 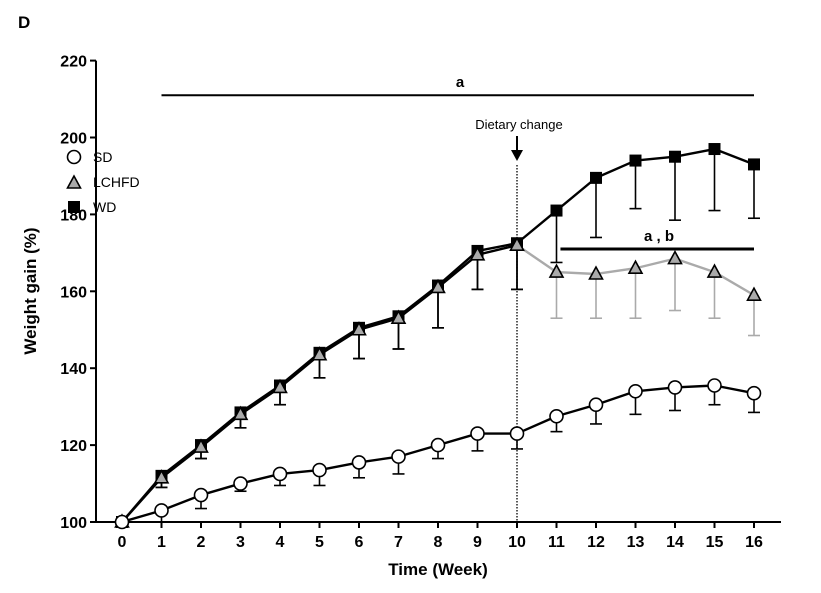 I want to click on legend-label-wd: WD, so click(x=104, y=207).